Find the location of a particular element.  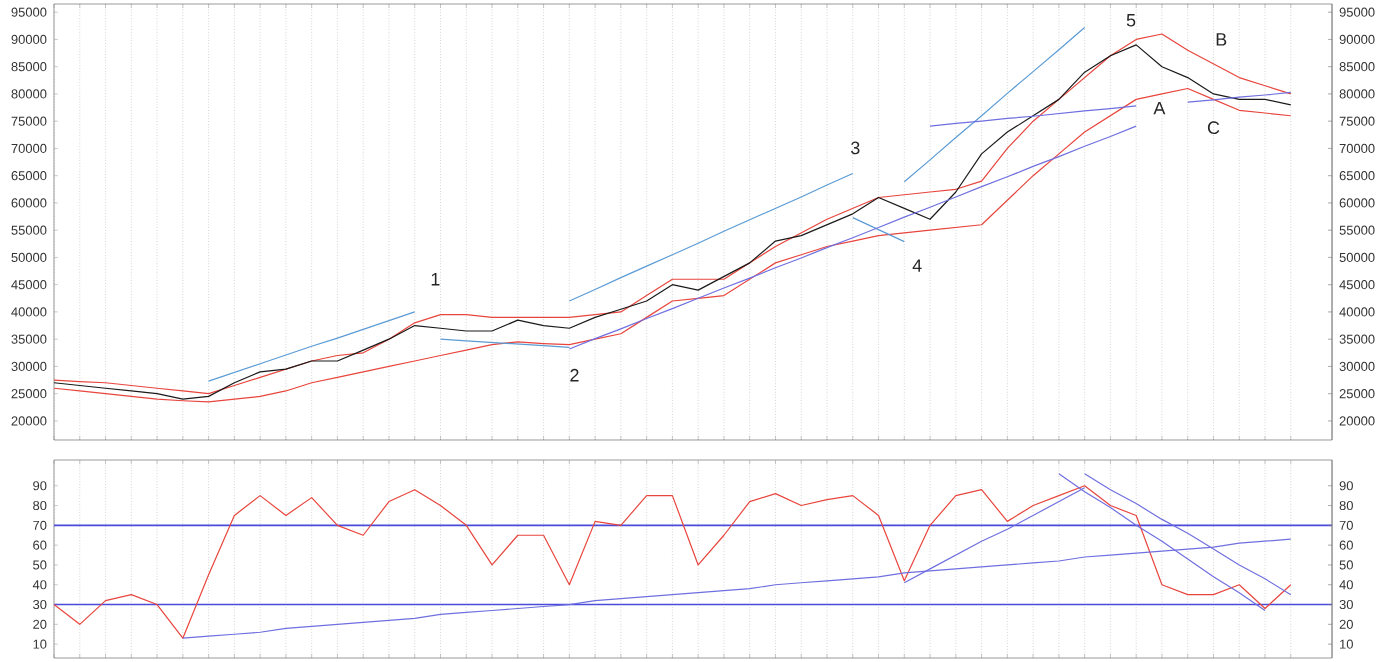

annotation: A is located at coordinates (1159, 108).